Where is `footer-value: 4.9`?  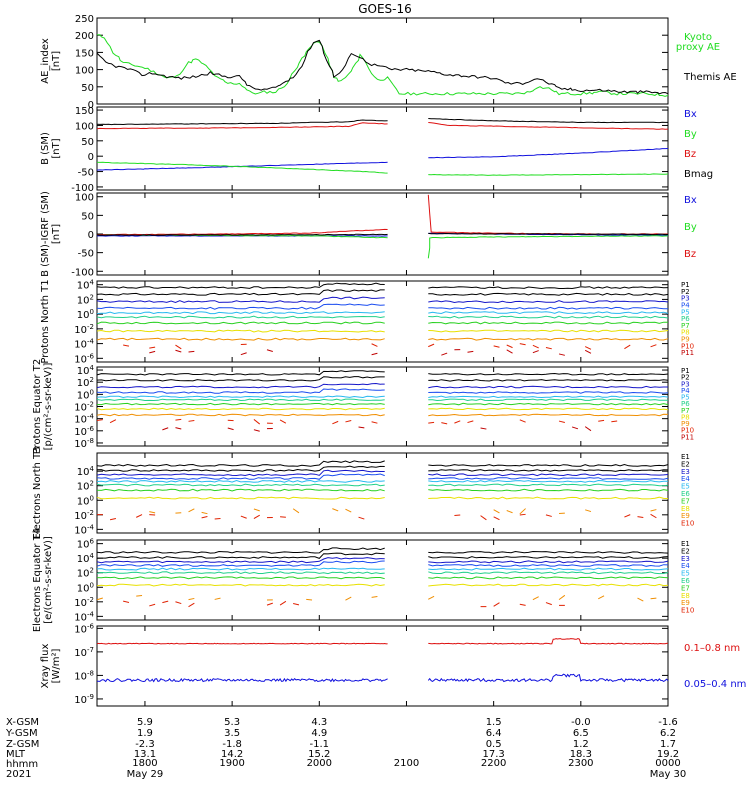 footer-value: 4.9 is located at coordinates (319, 733).